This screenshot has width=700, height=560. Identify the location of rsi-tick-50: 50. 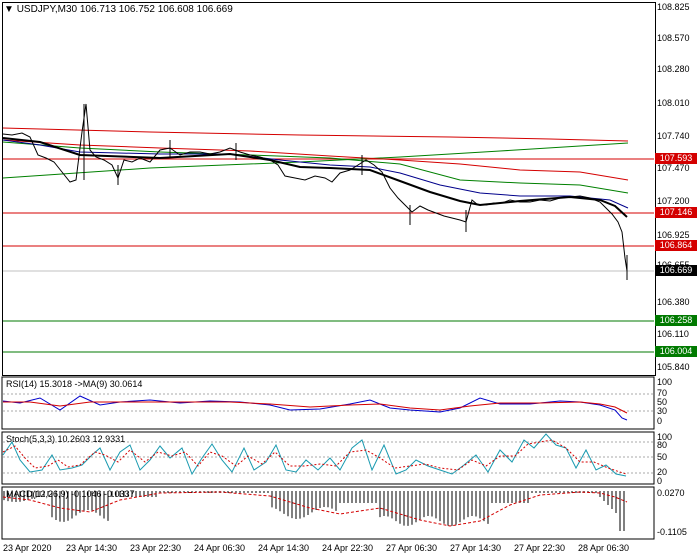
(662, 402).